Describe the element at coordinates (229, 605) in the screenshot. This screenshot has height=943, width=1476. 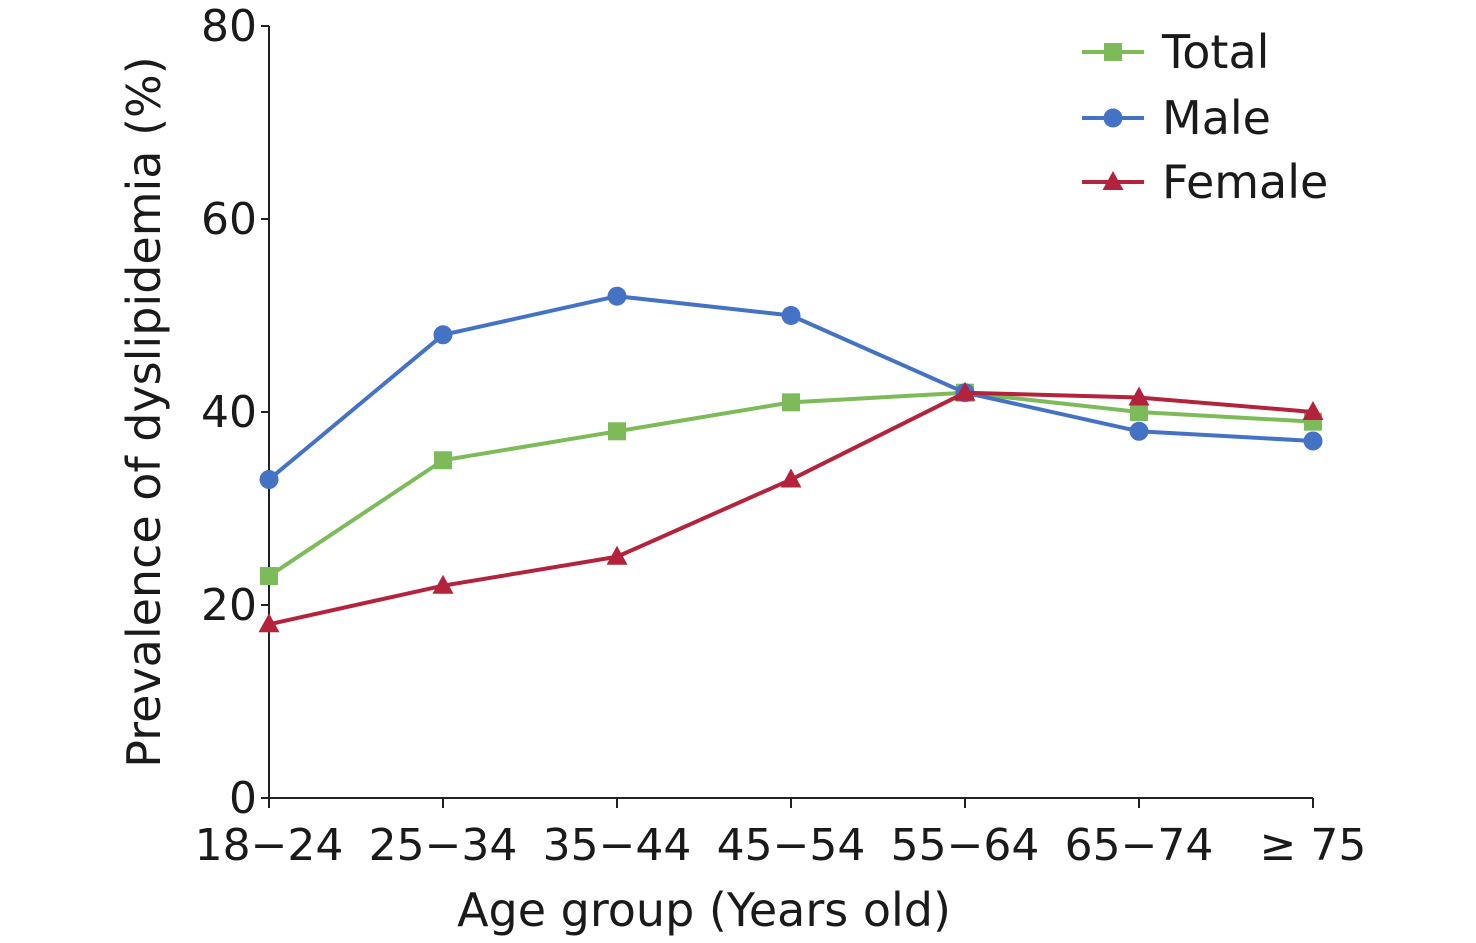
I see `y-tick-label: 20` at that location.